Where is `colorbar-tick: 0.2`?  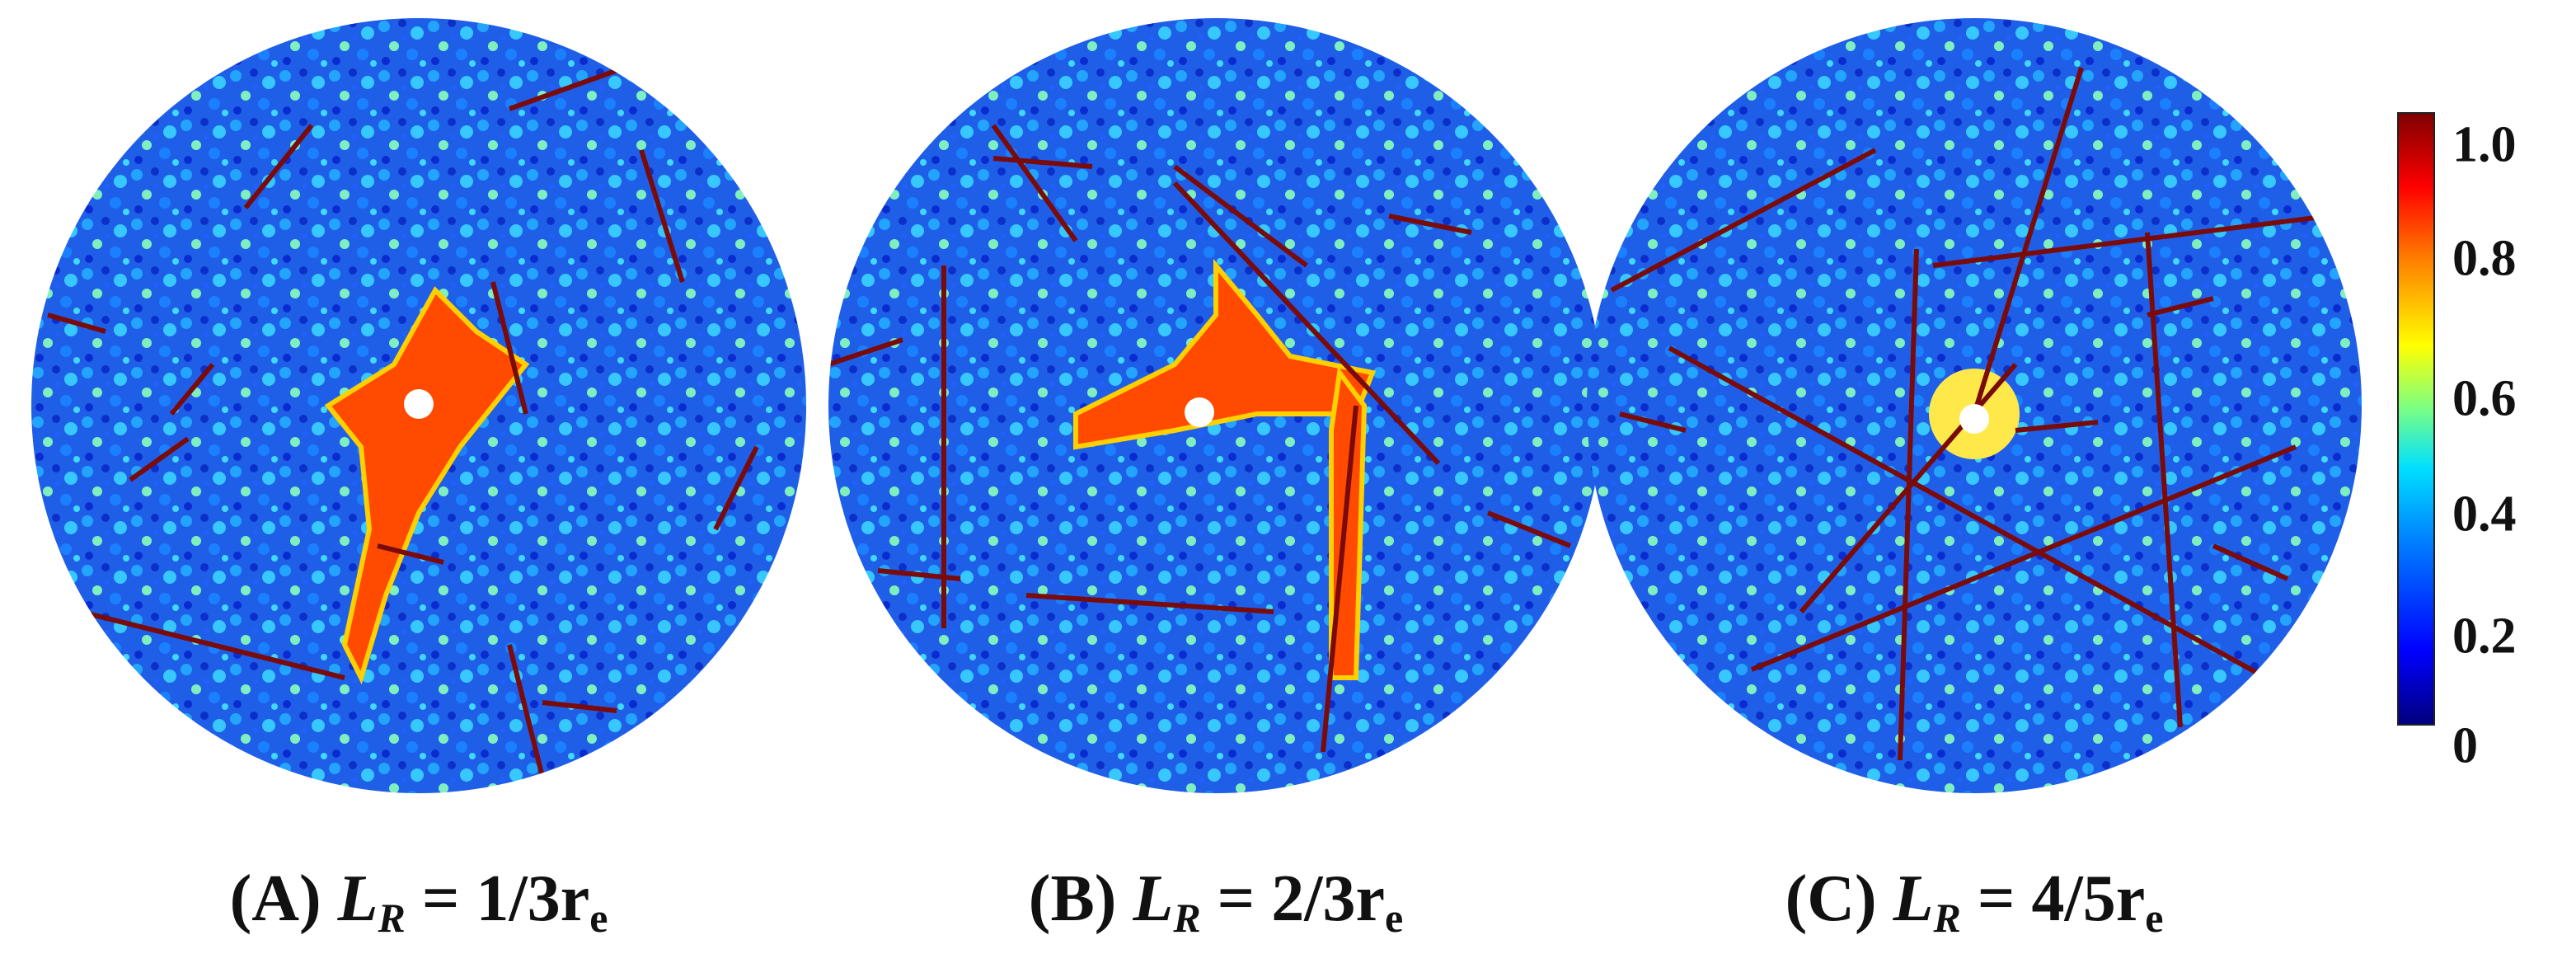
colorbar-tick: 0.2 is located at coordinates (2484, 636).